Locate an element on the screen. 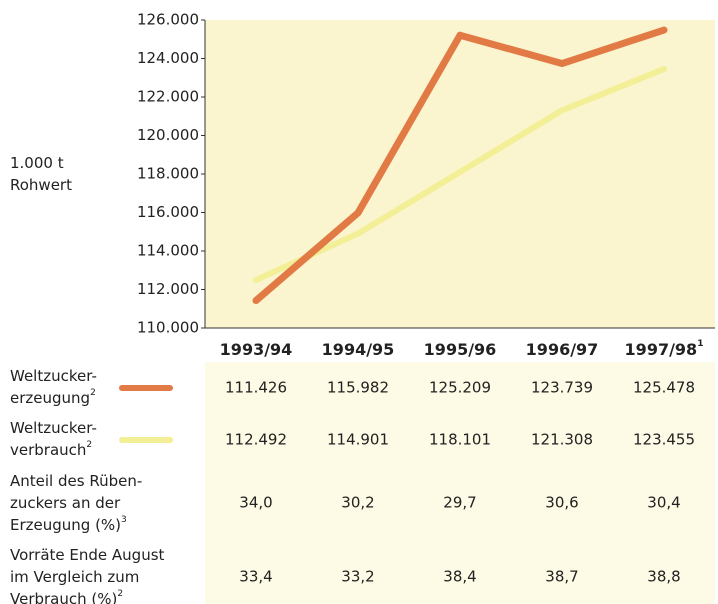  y-axis-label: Rohwert is located at coordinates (41, 185).